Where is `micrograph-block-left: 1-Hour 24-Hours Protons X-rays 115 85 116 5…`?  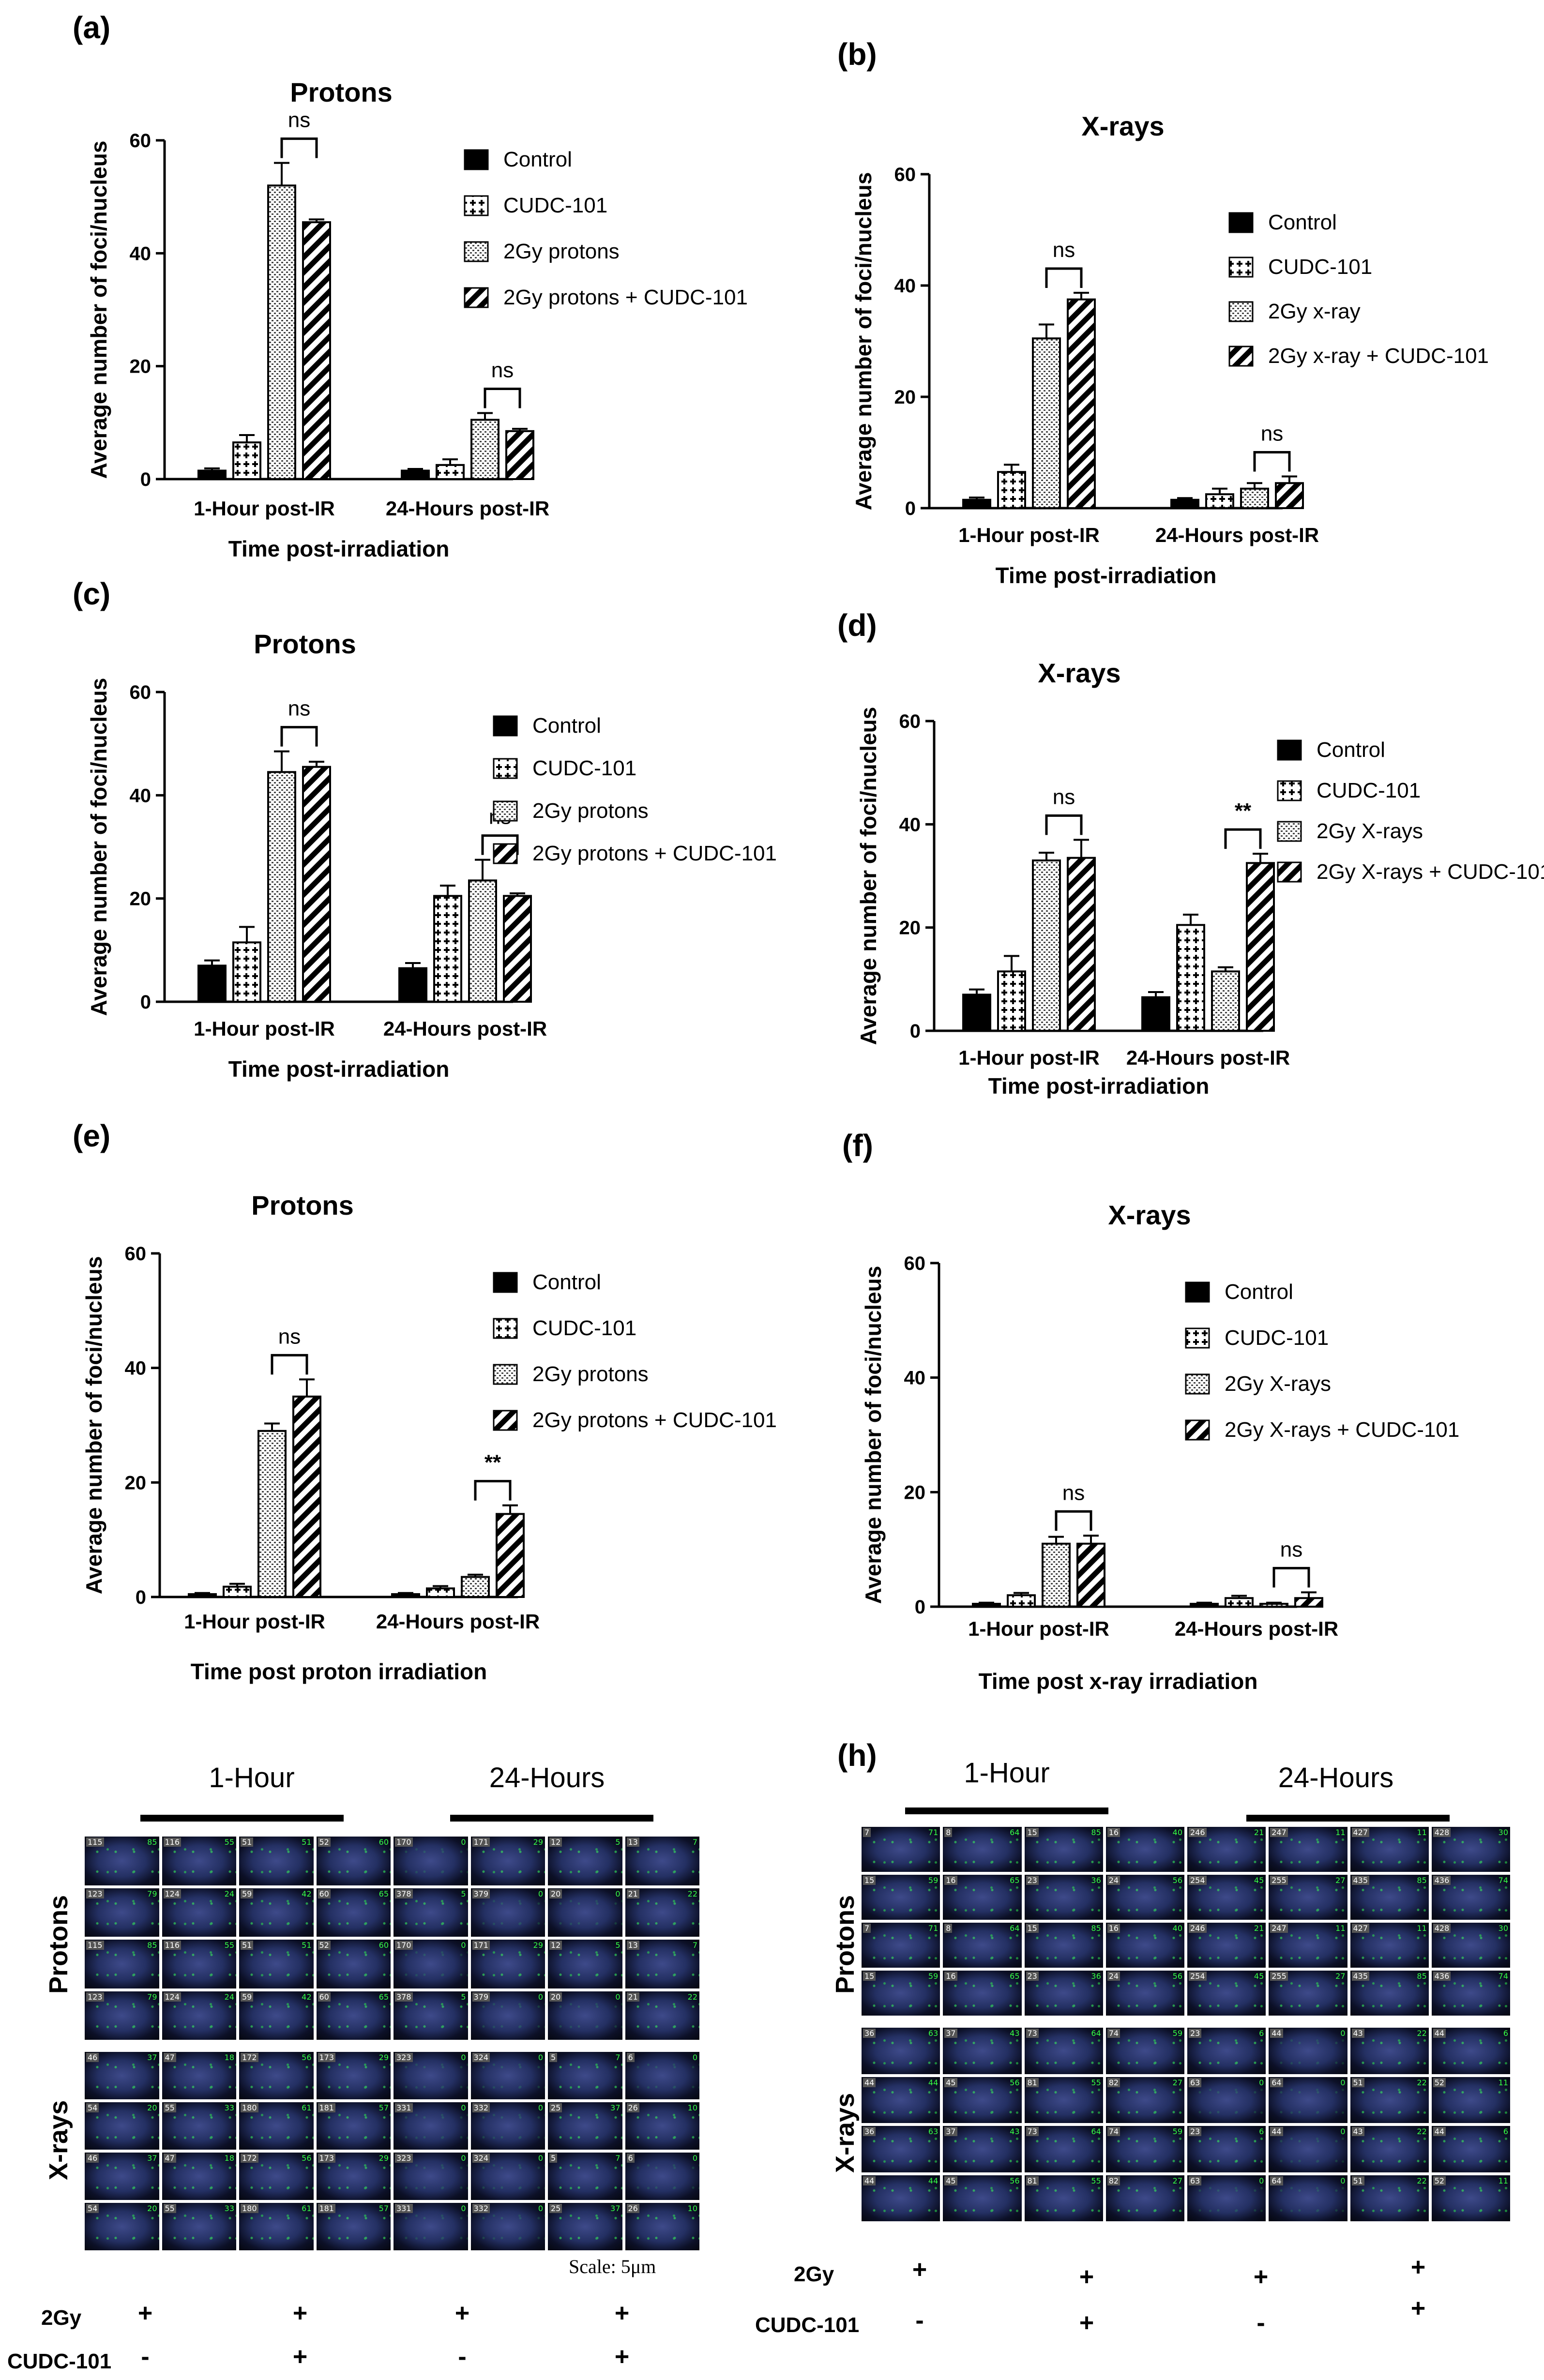 micrograph-block-left: 1-Hour 24-Hours Protons X-rays 115 85 116 5… is located at coordinates (382, 2061).